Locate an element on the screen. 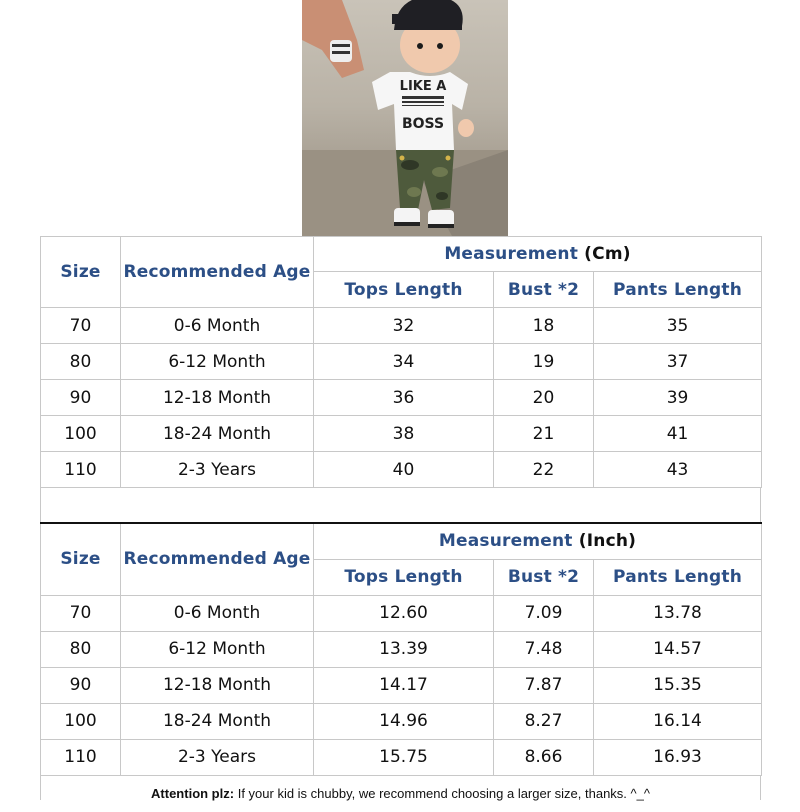 Image resolution: width=800 pixels, height=812 pixels. table-row: 100 18-24 Month 38 21 41 is located at coordinates (401, 433).